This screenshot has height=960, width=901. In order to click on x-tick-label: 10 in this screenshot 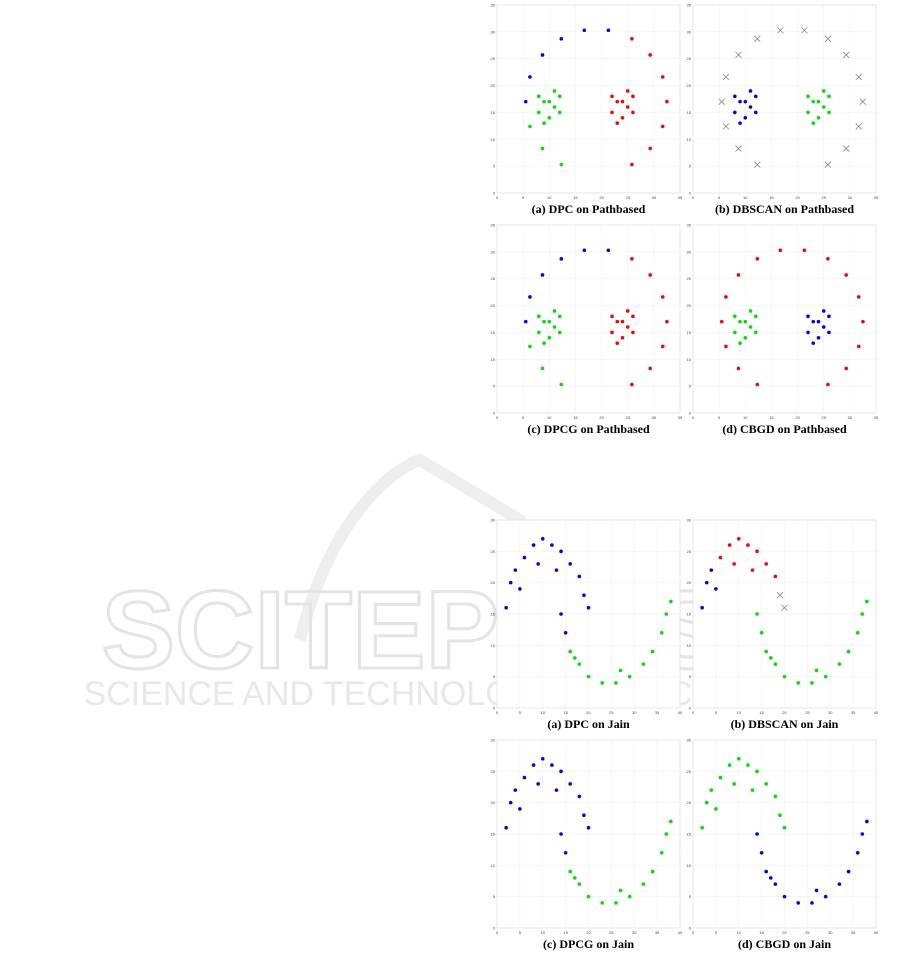, I will do `click(549, 417)`.